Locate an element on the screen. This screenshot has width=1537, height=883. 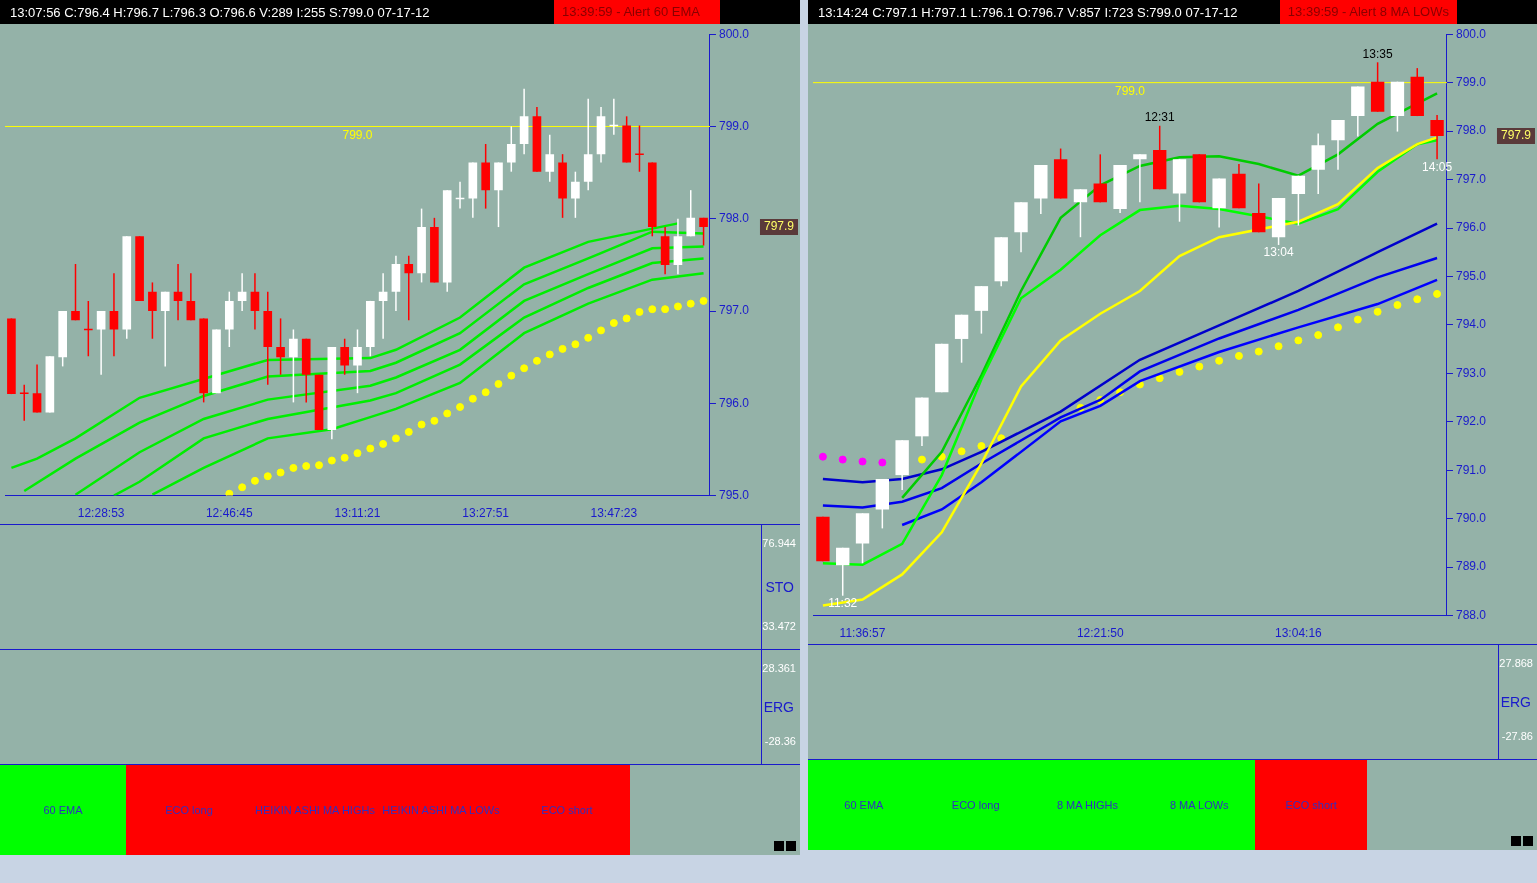
annotation: 12:31 is located at coordinates (1160, 117).